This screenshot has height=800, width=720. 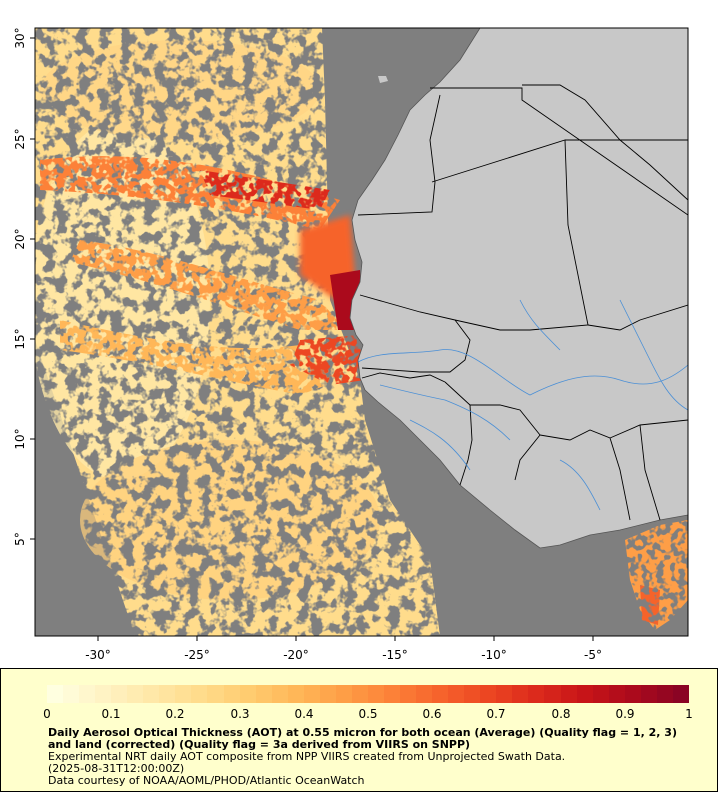 I want to click on lon-label: -25°, so click(x=197, y=654).